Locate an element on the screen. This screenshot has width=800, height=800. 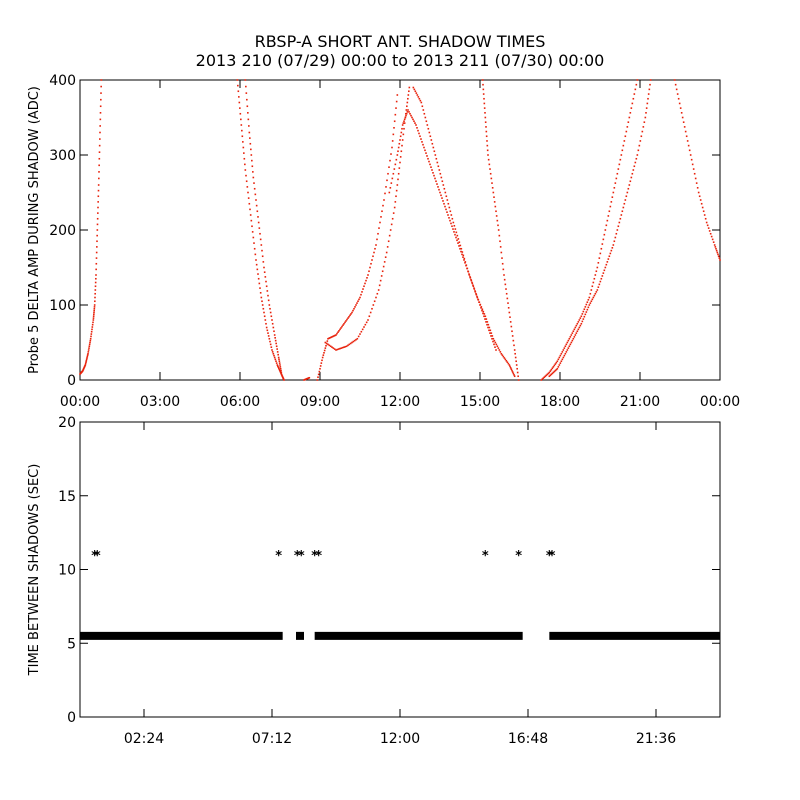
top-y-tick-label: 200 is located at coordinates (62, 231).